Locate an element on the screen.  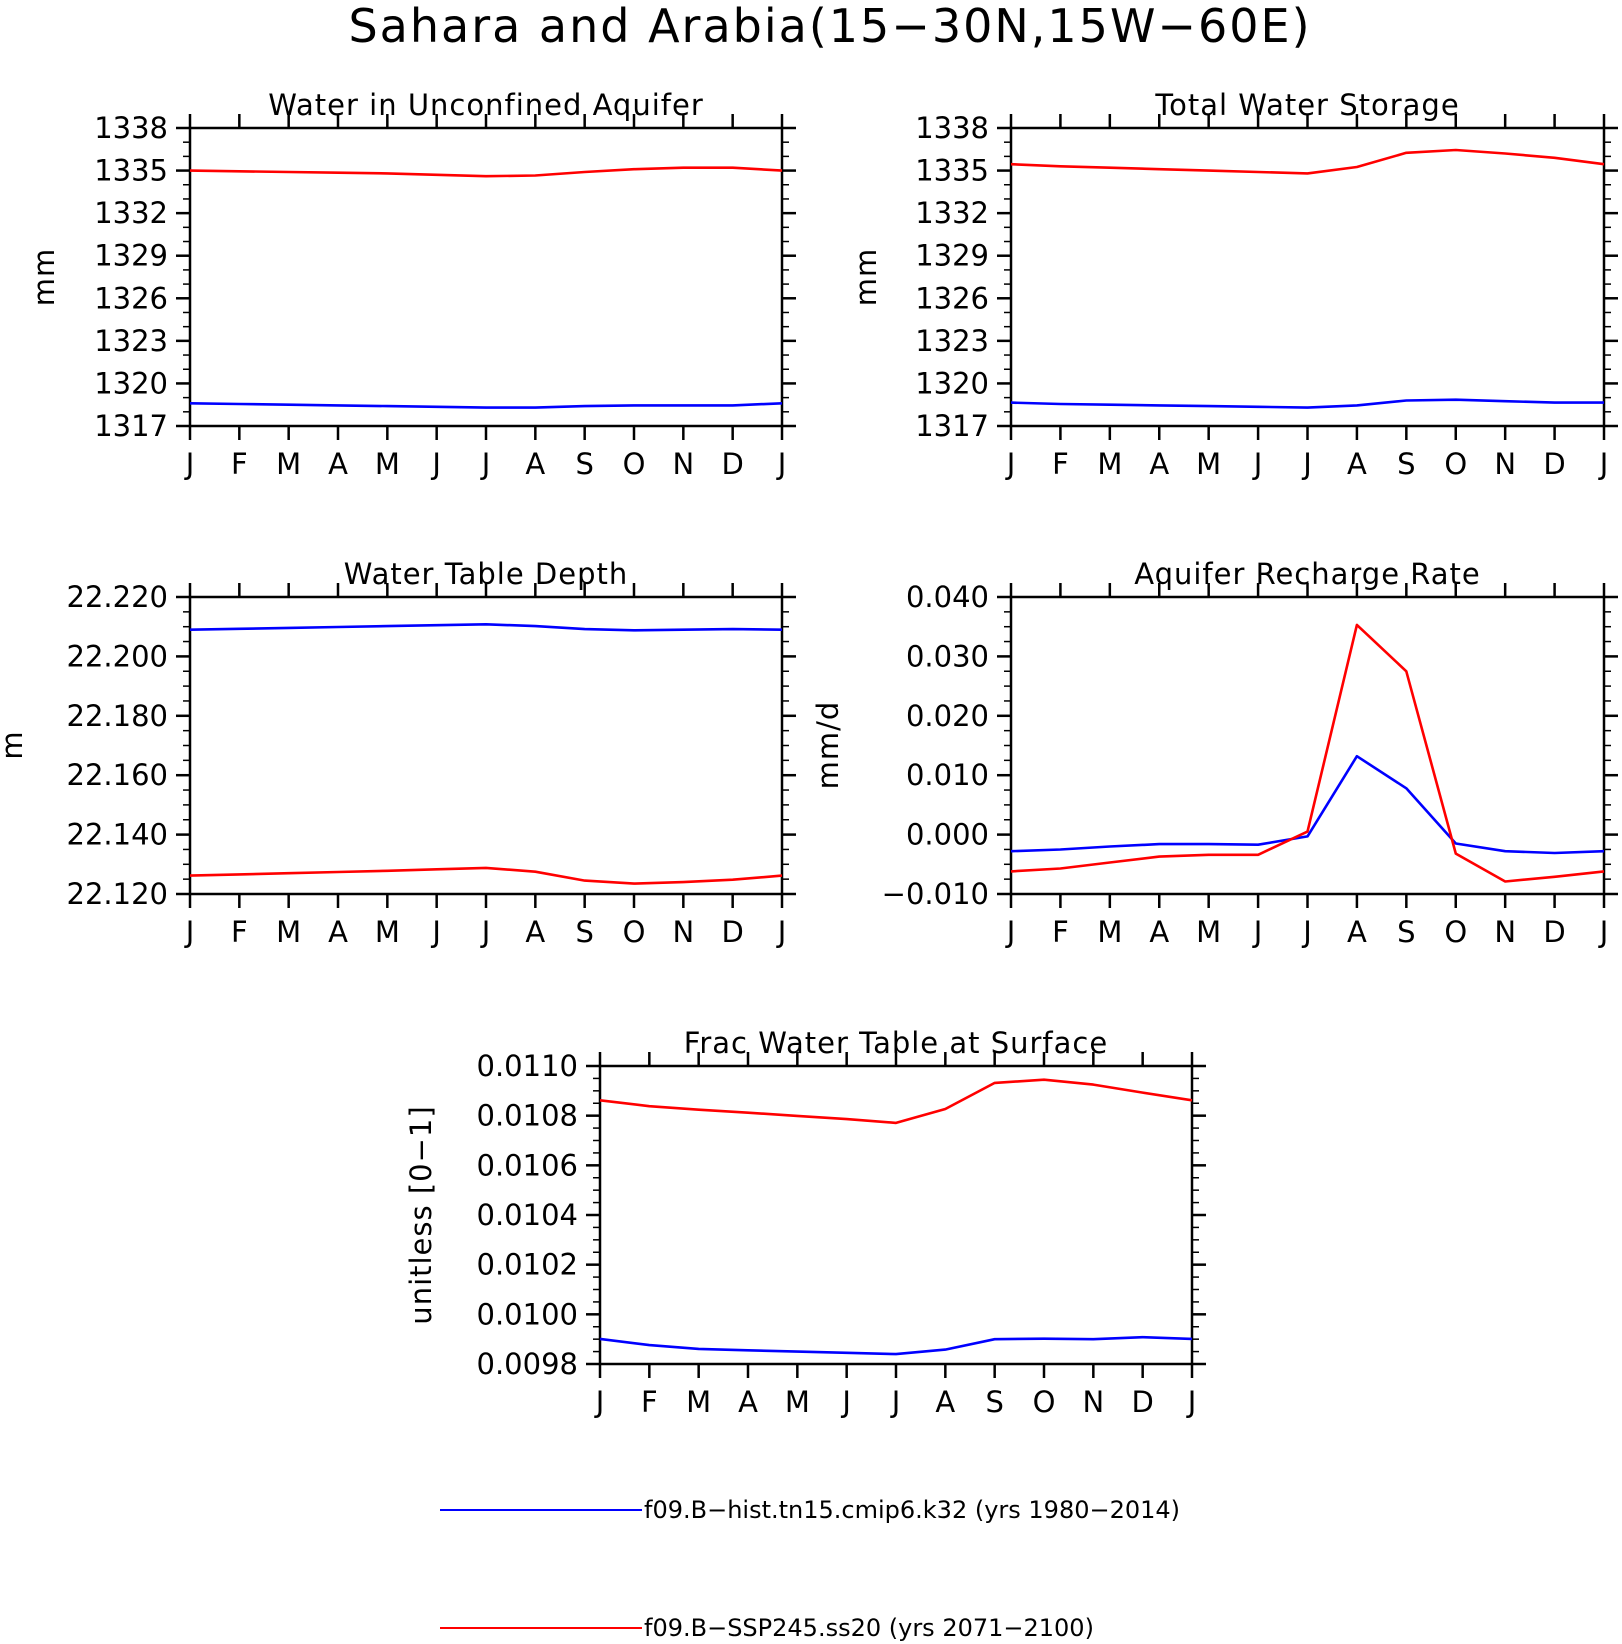
y-tick-label: 1326 is located at coordinates (952, 298).